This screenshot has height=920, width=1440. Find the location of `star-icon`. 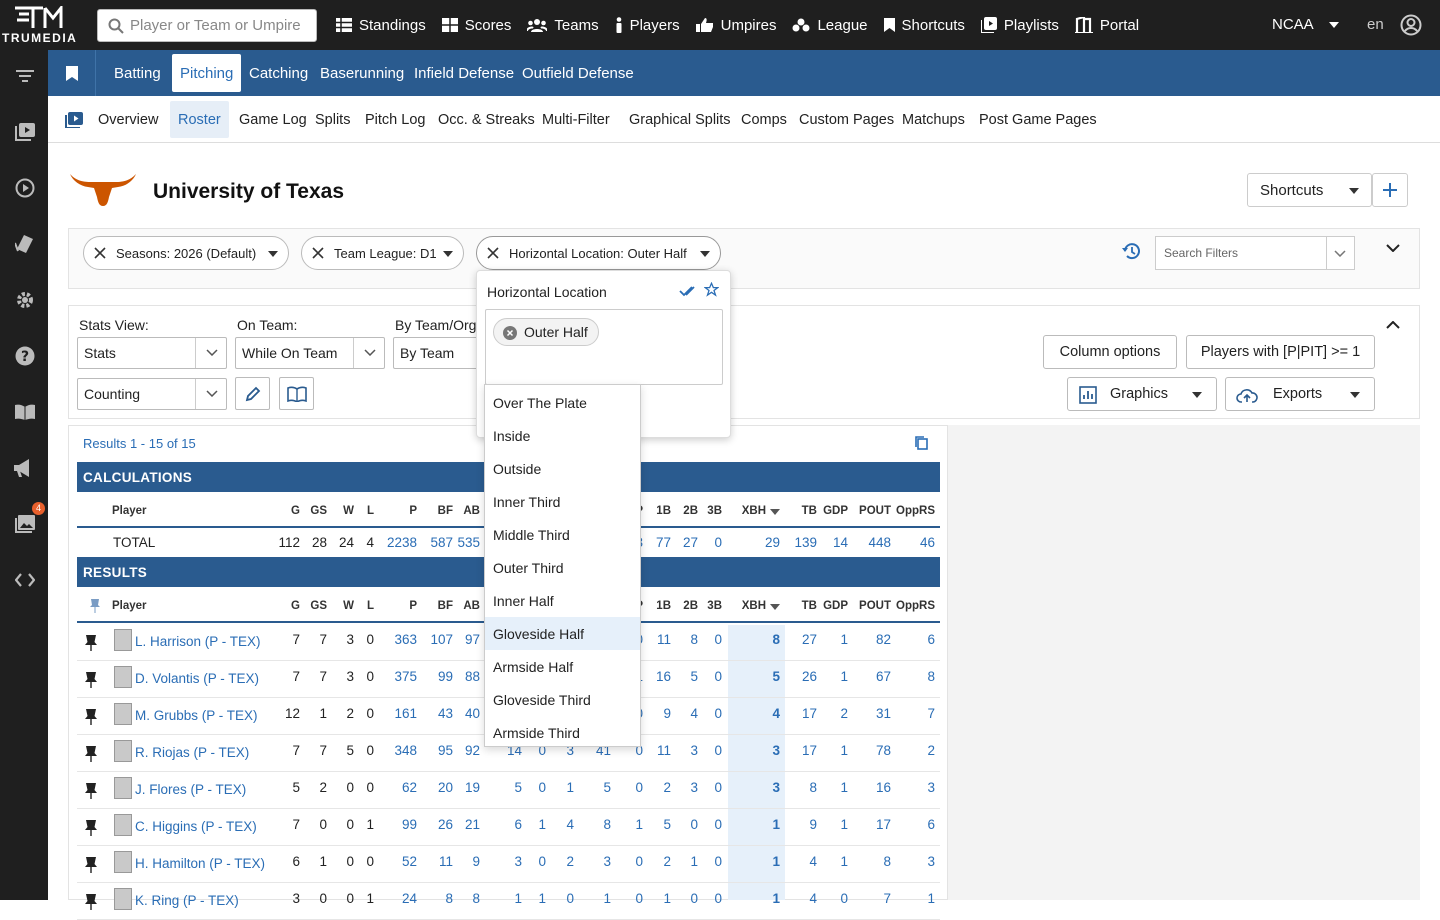

star-icon is located at coordinates (711, 289).